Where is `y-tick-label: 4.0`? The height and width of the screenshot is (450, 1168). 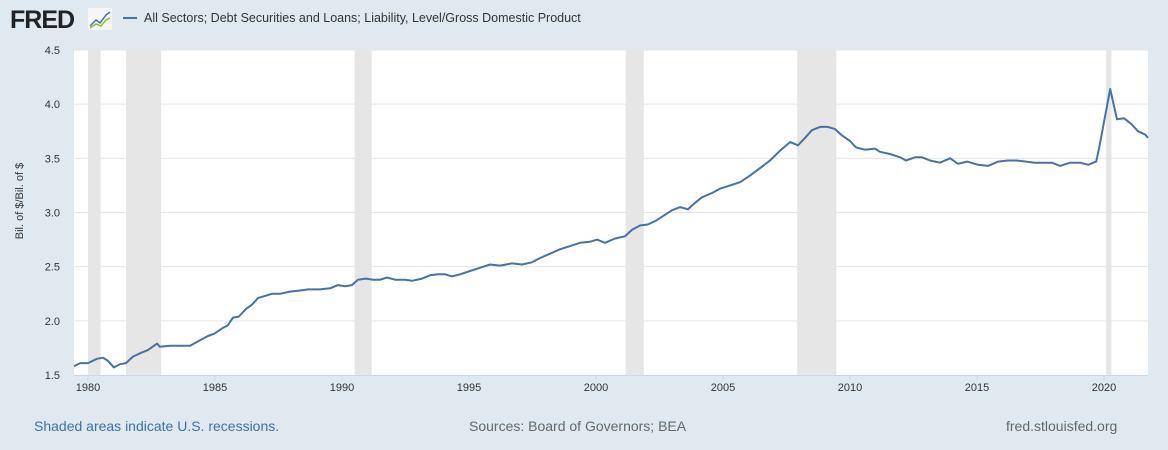
y-tick-label: 4.0 is located at coordinates (52, 105).